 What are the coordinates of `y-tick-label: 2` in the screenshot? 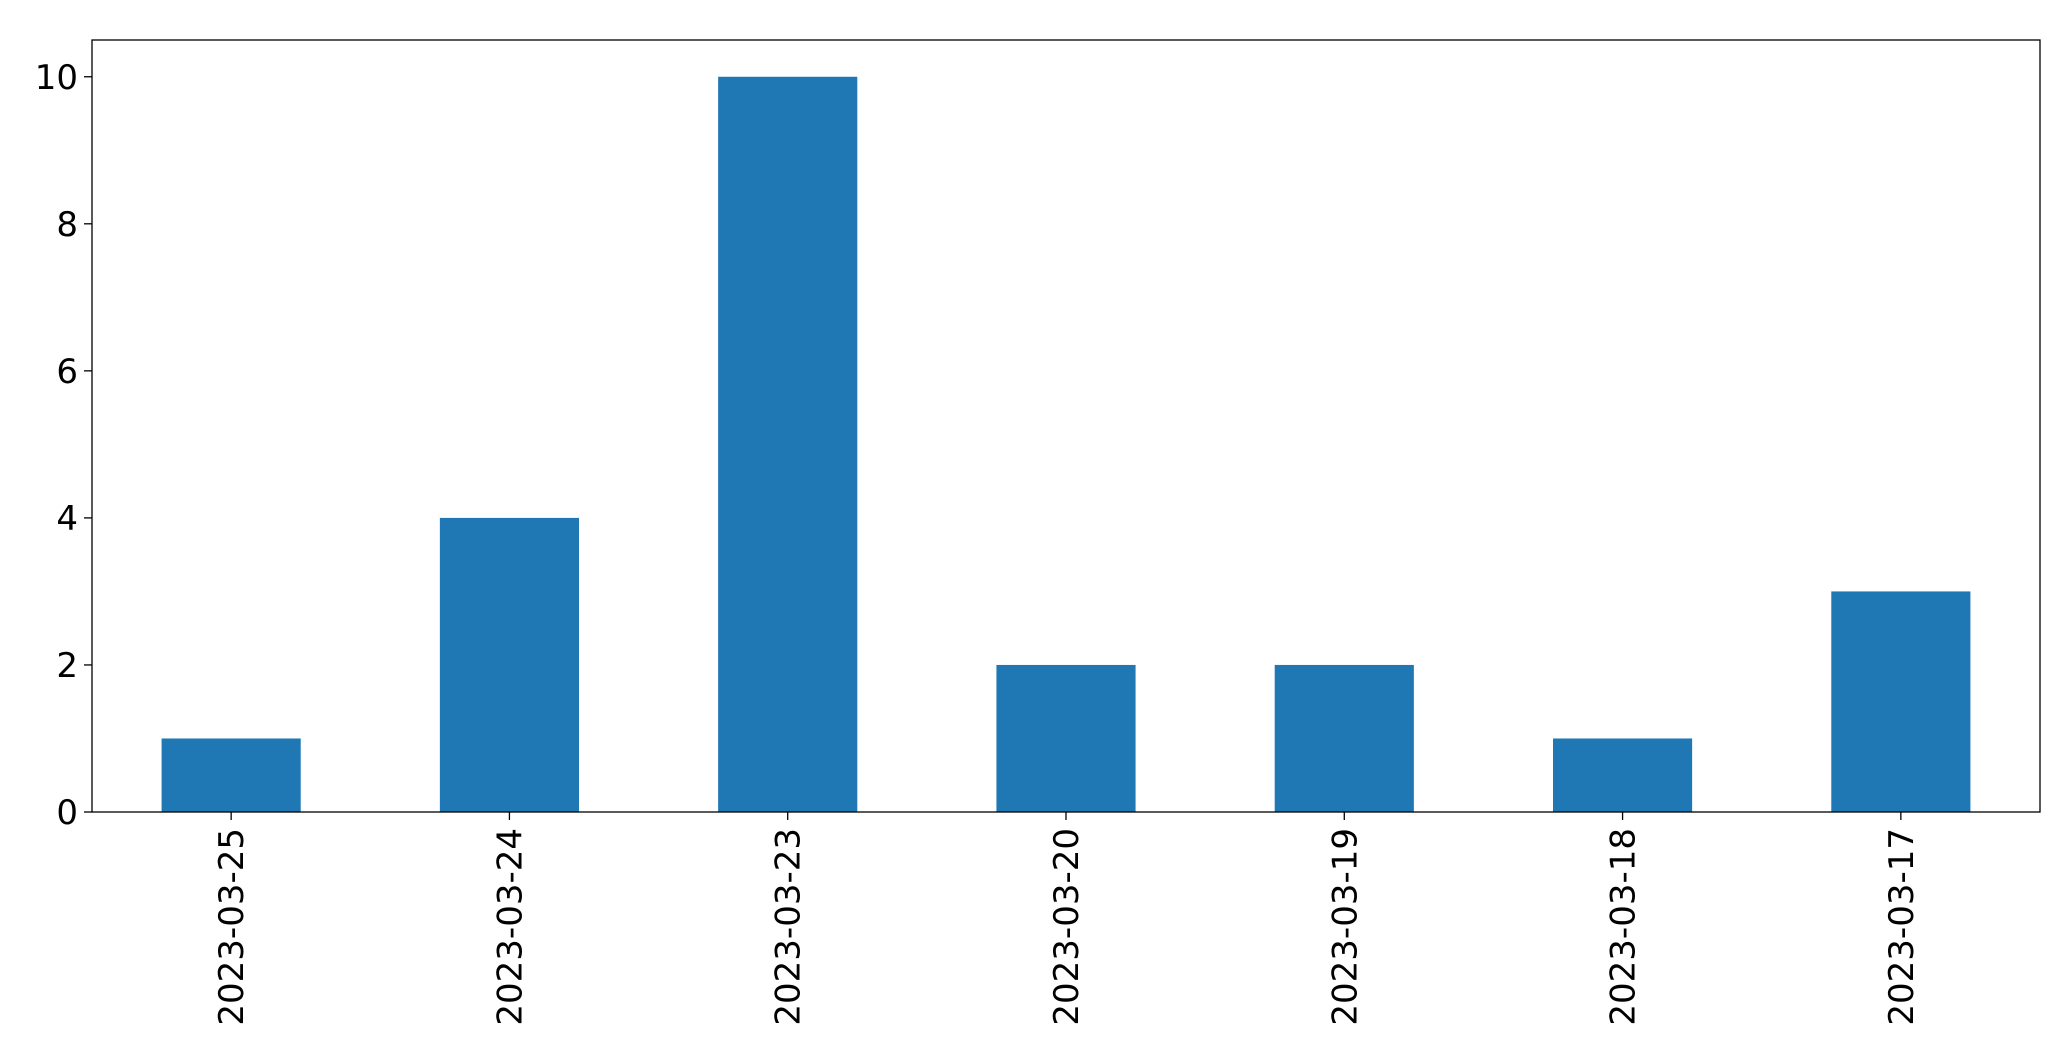 It's located at (67, 666).